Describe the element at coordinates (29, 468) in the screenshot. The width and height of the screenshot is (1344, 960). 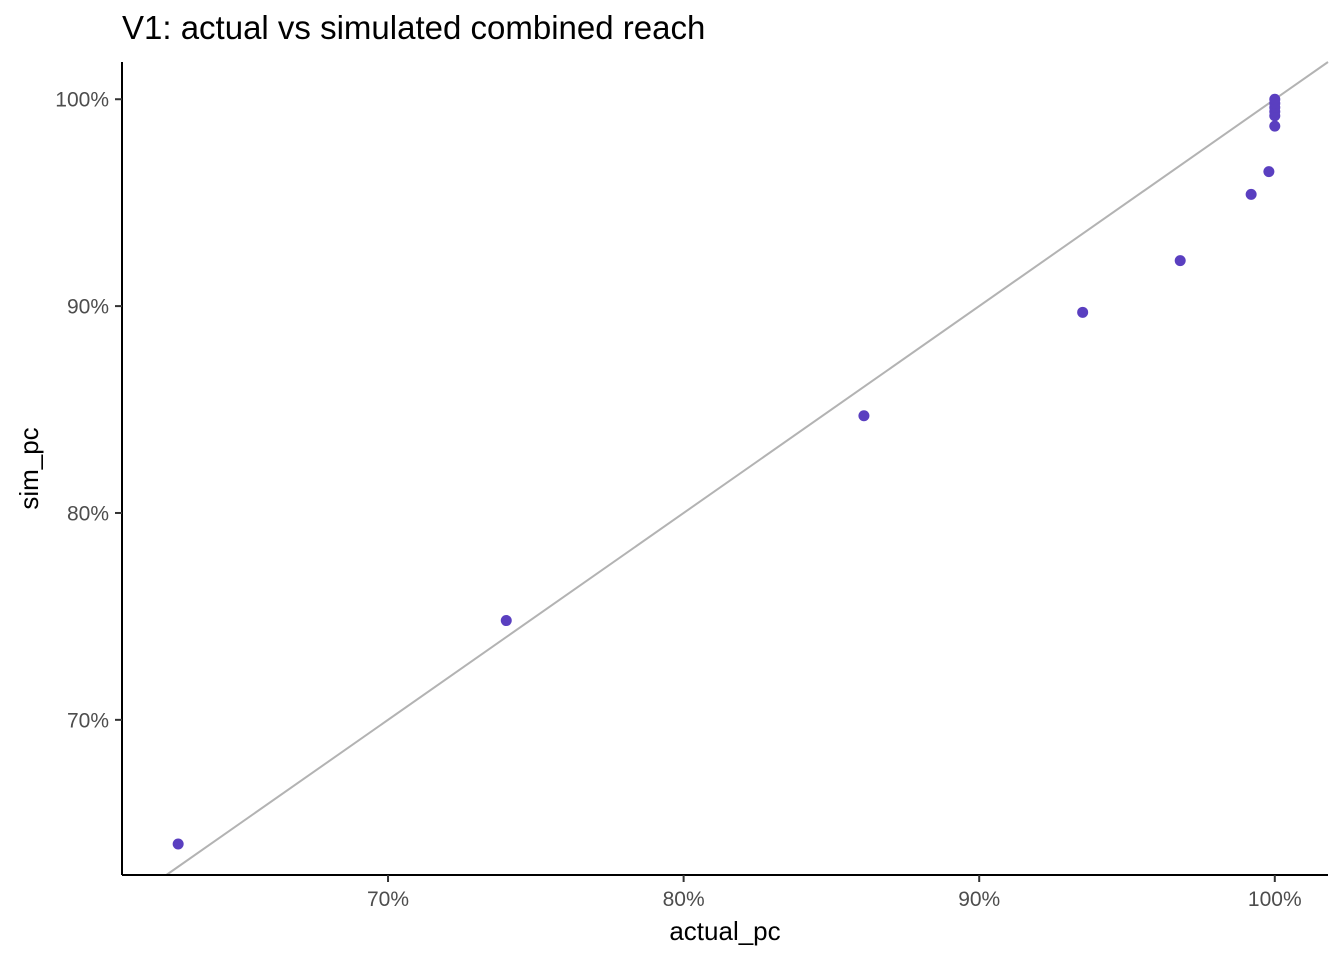
I see `y-axis-label: sim_pc` at that location.